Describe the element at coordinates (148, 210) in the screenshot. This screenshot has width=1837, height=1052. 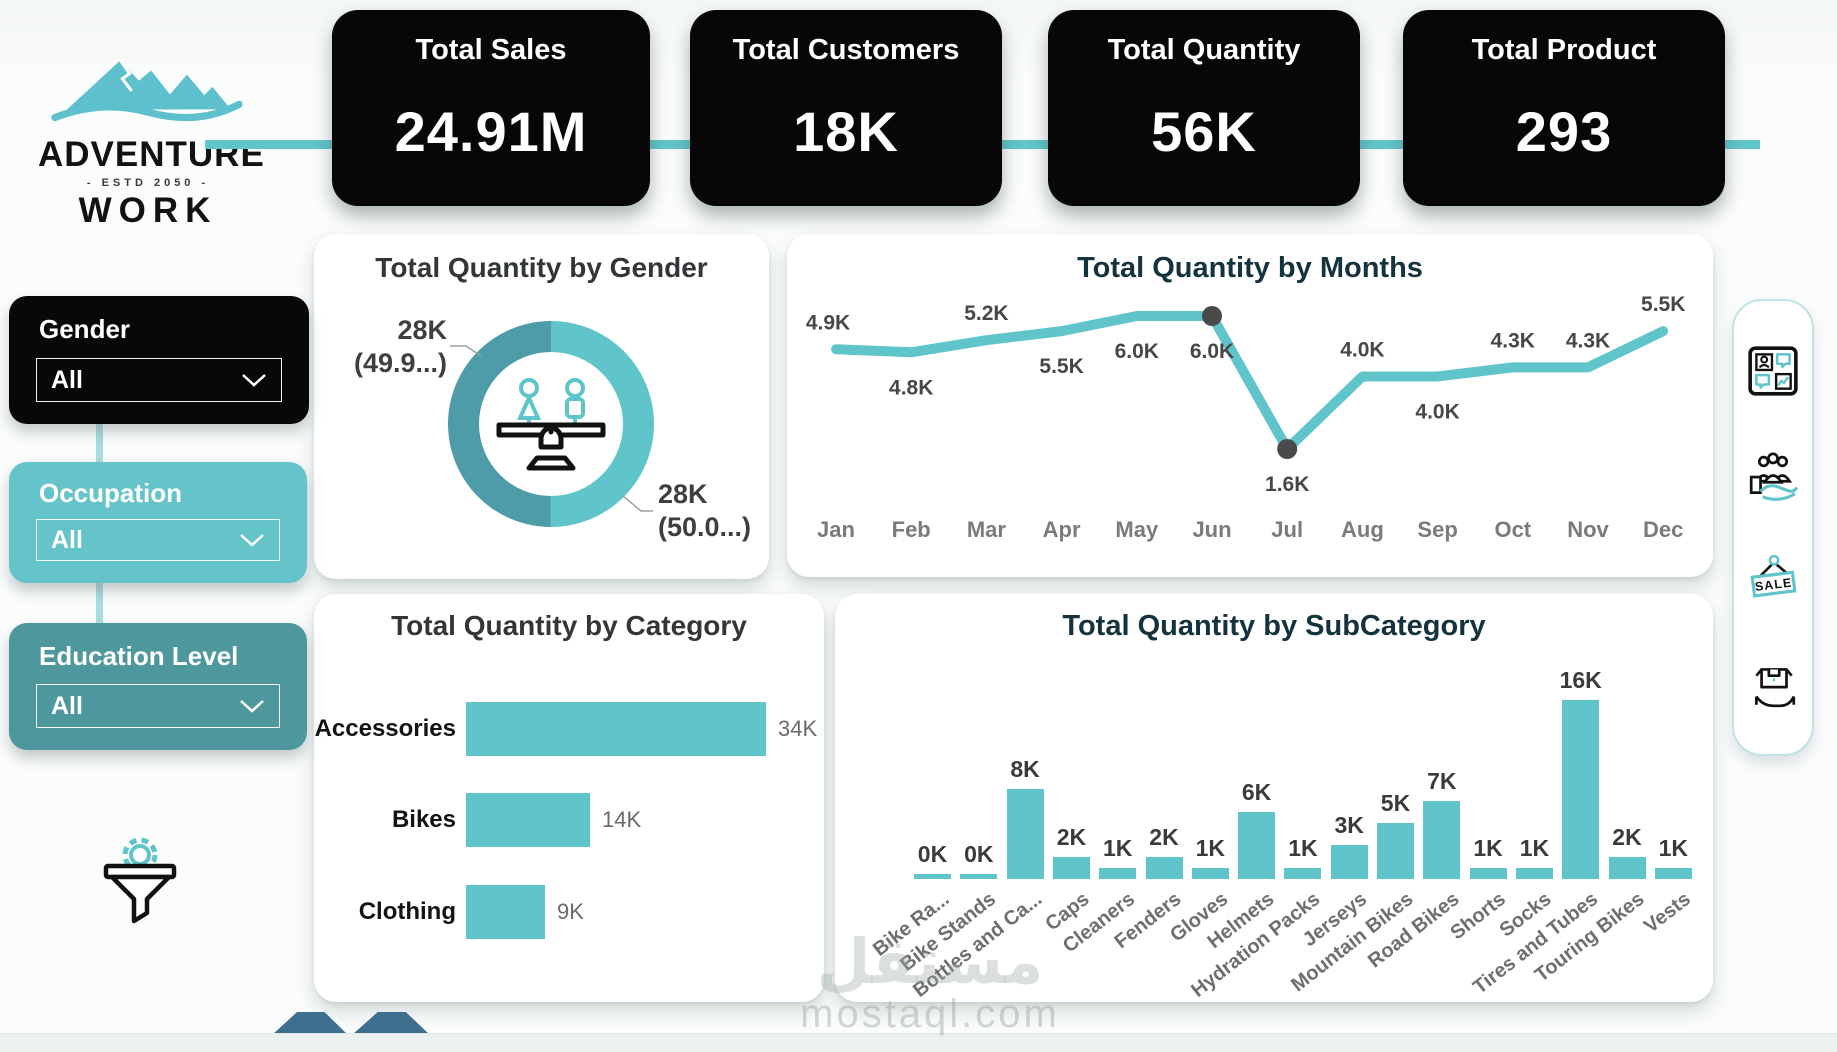
I see `logo-line2: WORK` at that location.